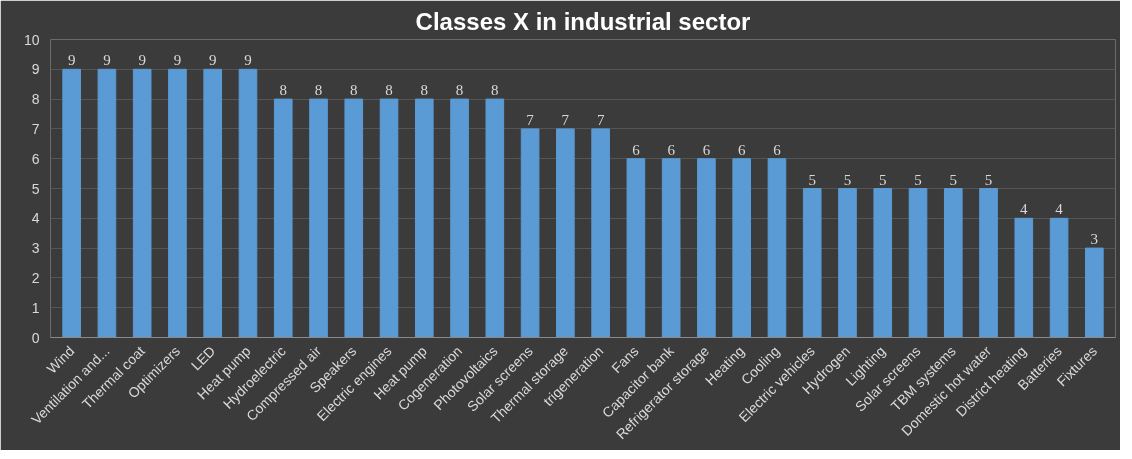 The height and width of the screenshot is (459, 1132). I want to click on y-tick-label: 10, so click(31, 39).